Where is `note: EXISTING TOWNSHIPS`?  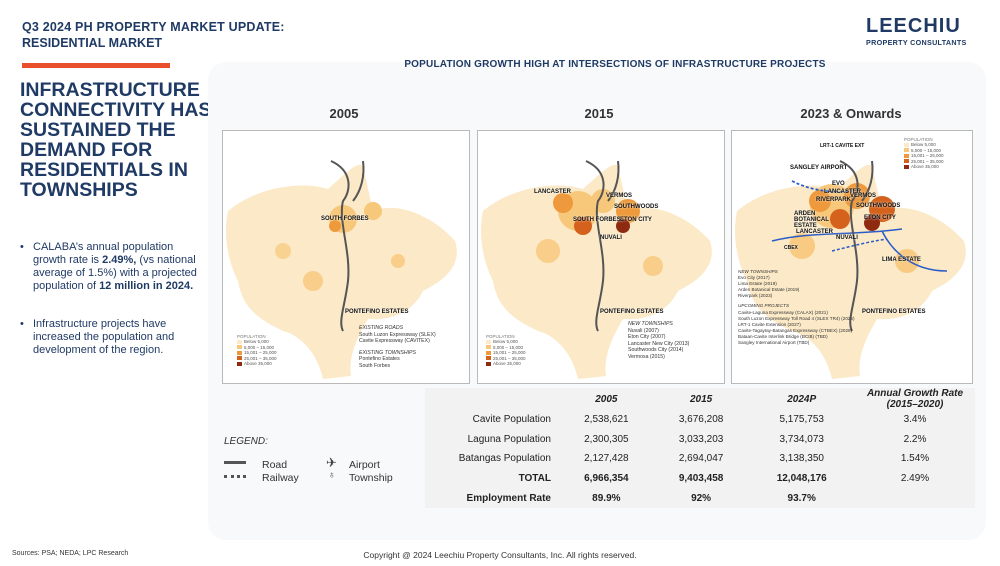
note: EXISTING TOWNSHIPS is located at coordinates (387, 352).